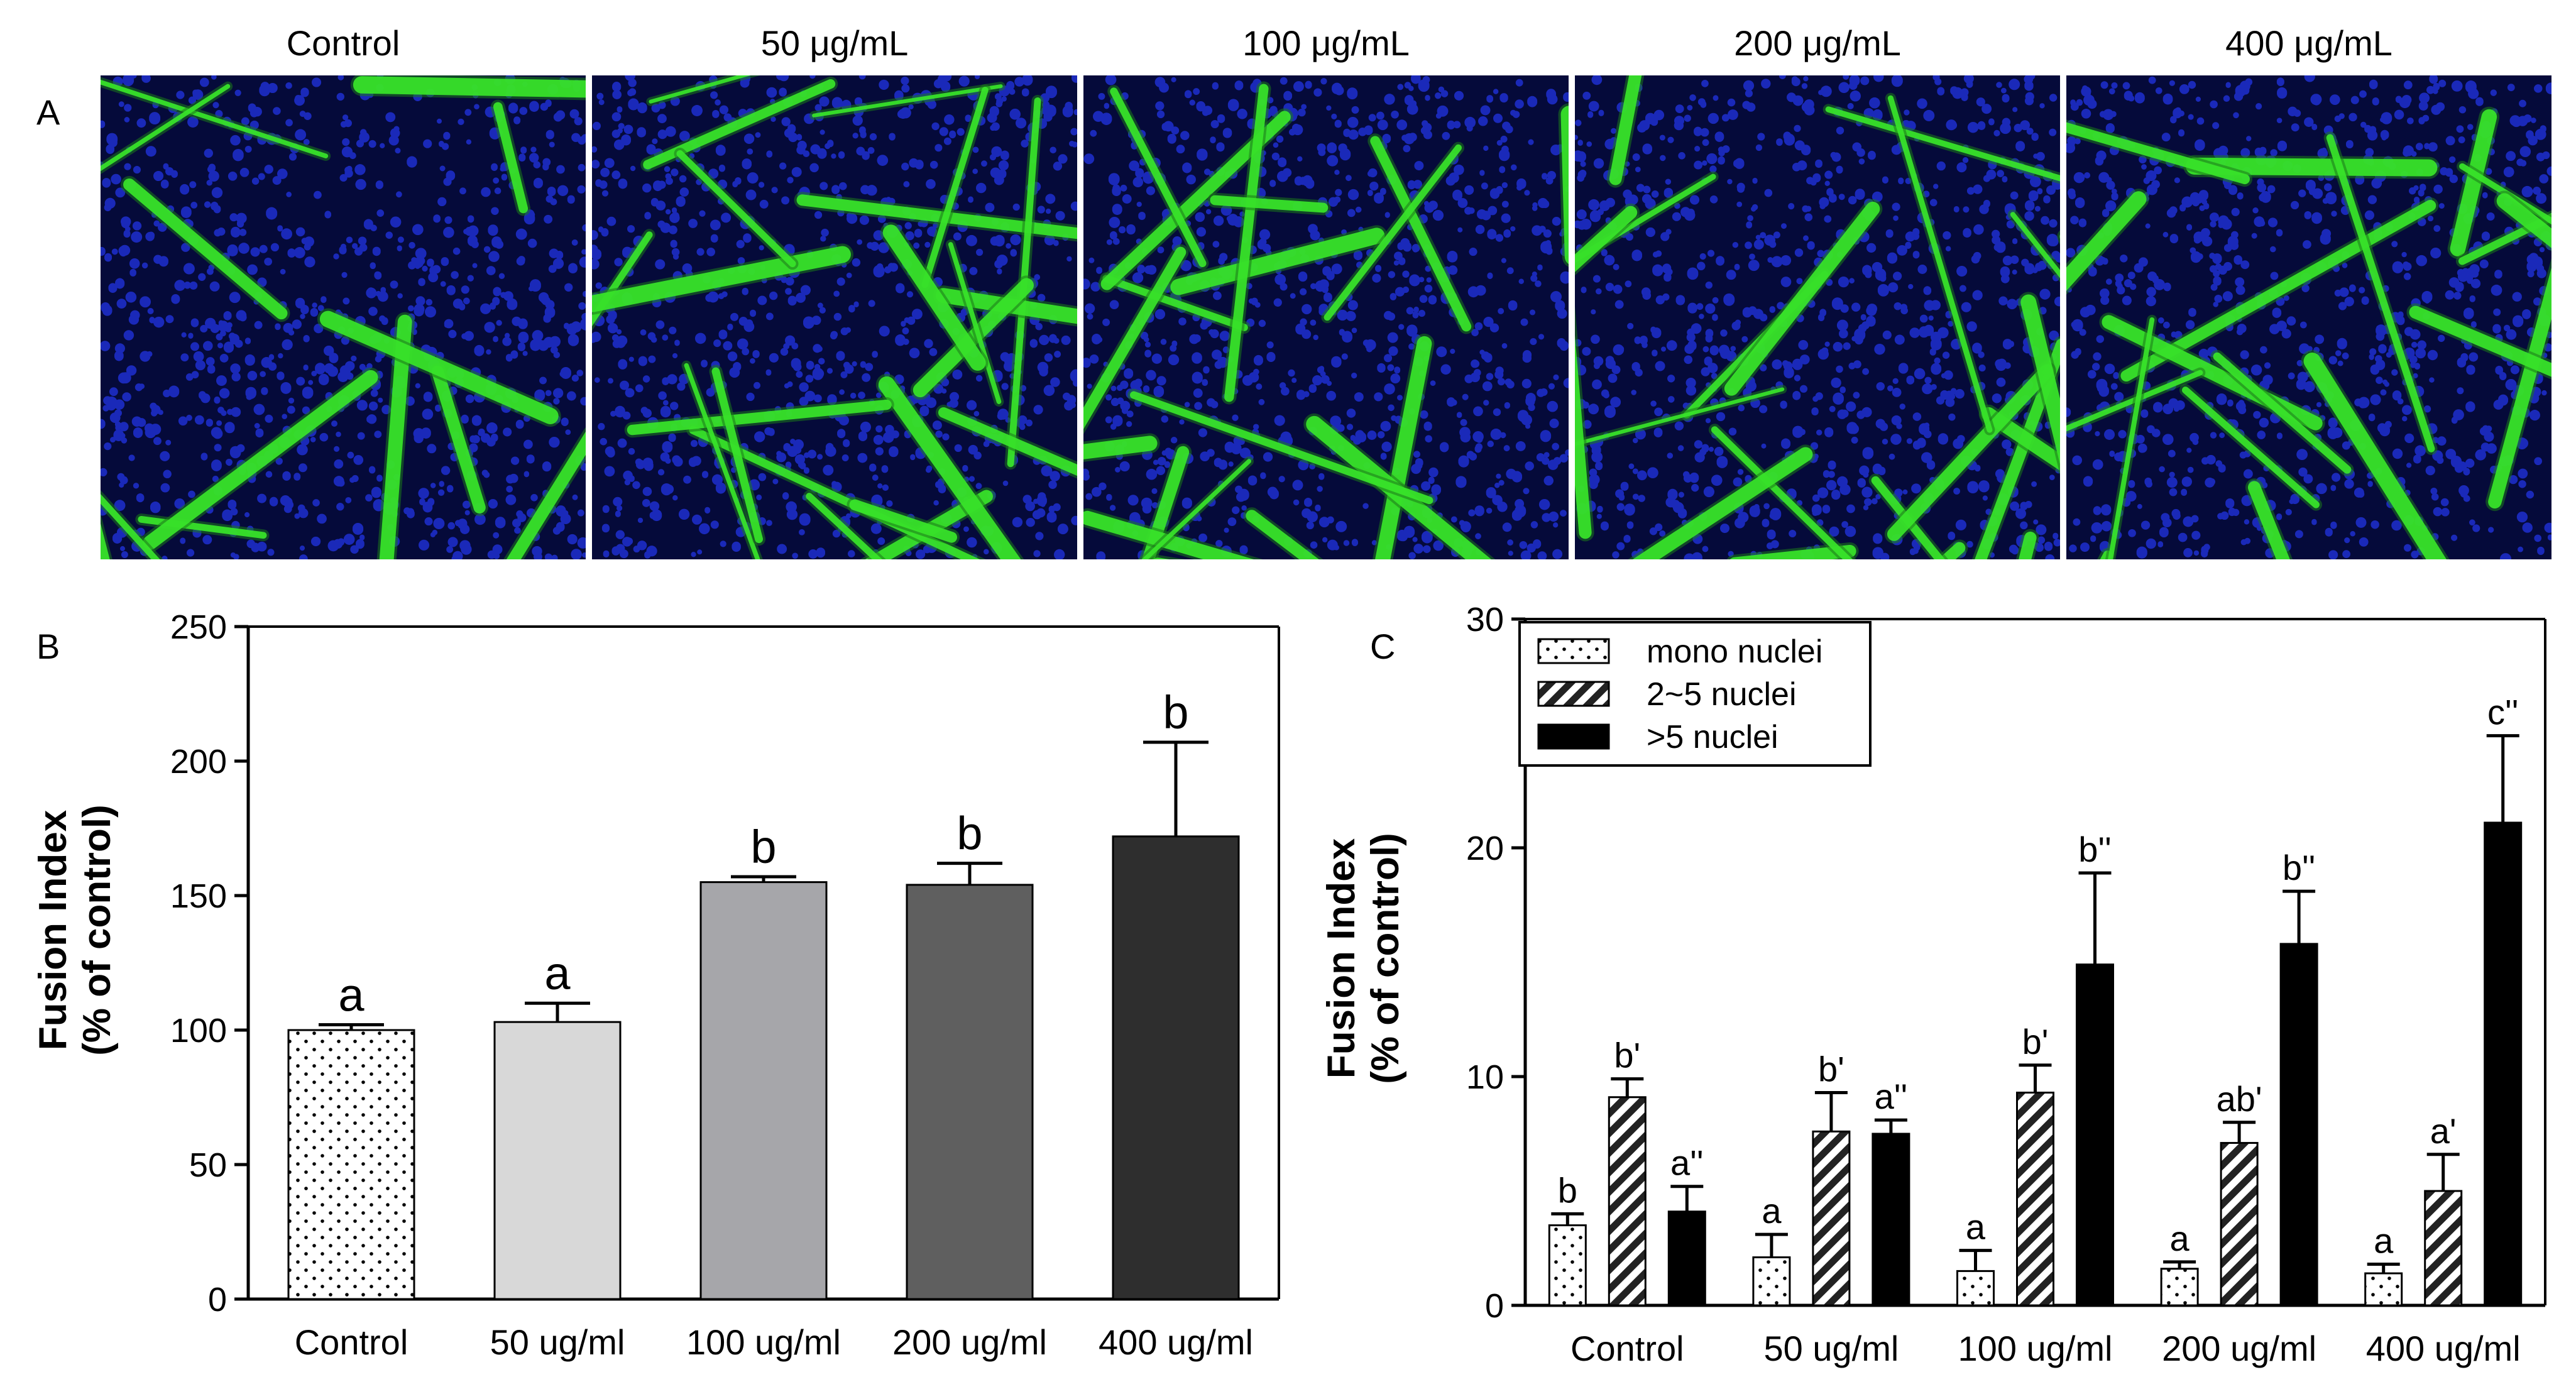 This screenshot has height=1399, width=2576. Describe the element at coordinates (1722, 694) in the screenshot. I see `legend-label: 2~5 nuclei` at that location.